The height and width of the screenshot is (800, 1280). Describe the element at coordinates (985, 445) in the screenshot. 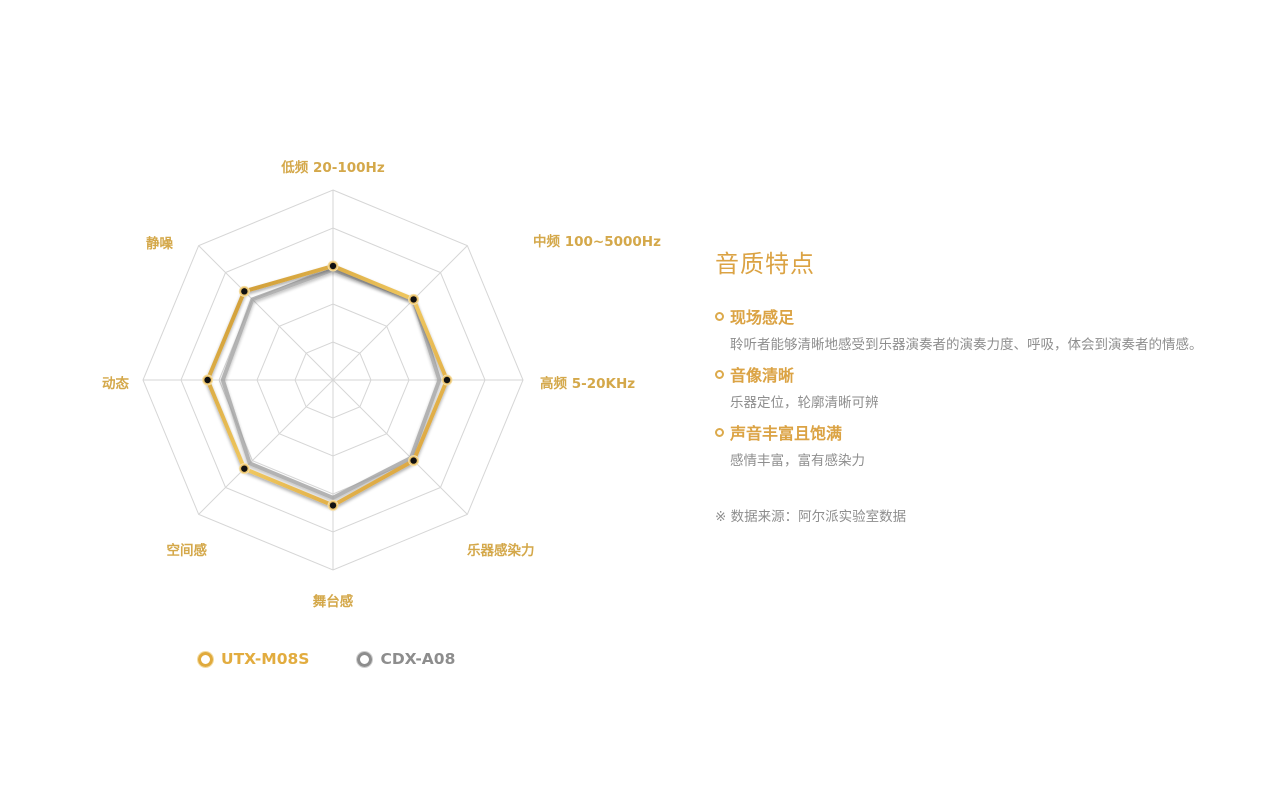

I see `feature-item: 声音丰富且饱满 感情丰富，富有感染力` at that location.